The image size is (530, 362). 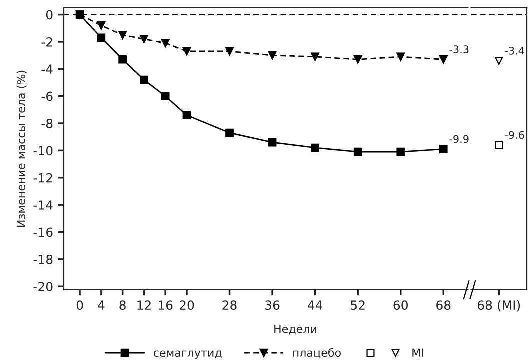 I want to click on data-label: -3.4, so click(x=514, y=50).